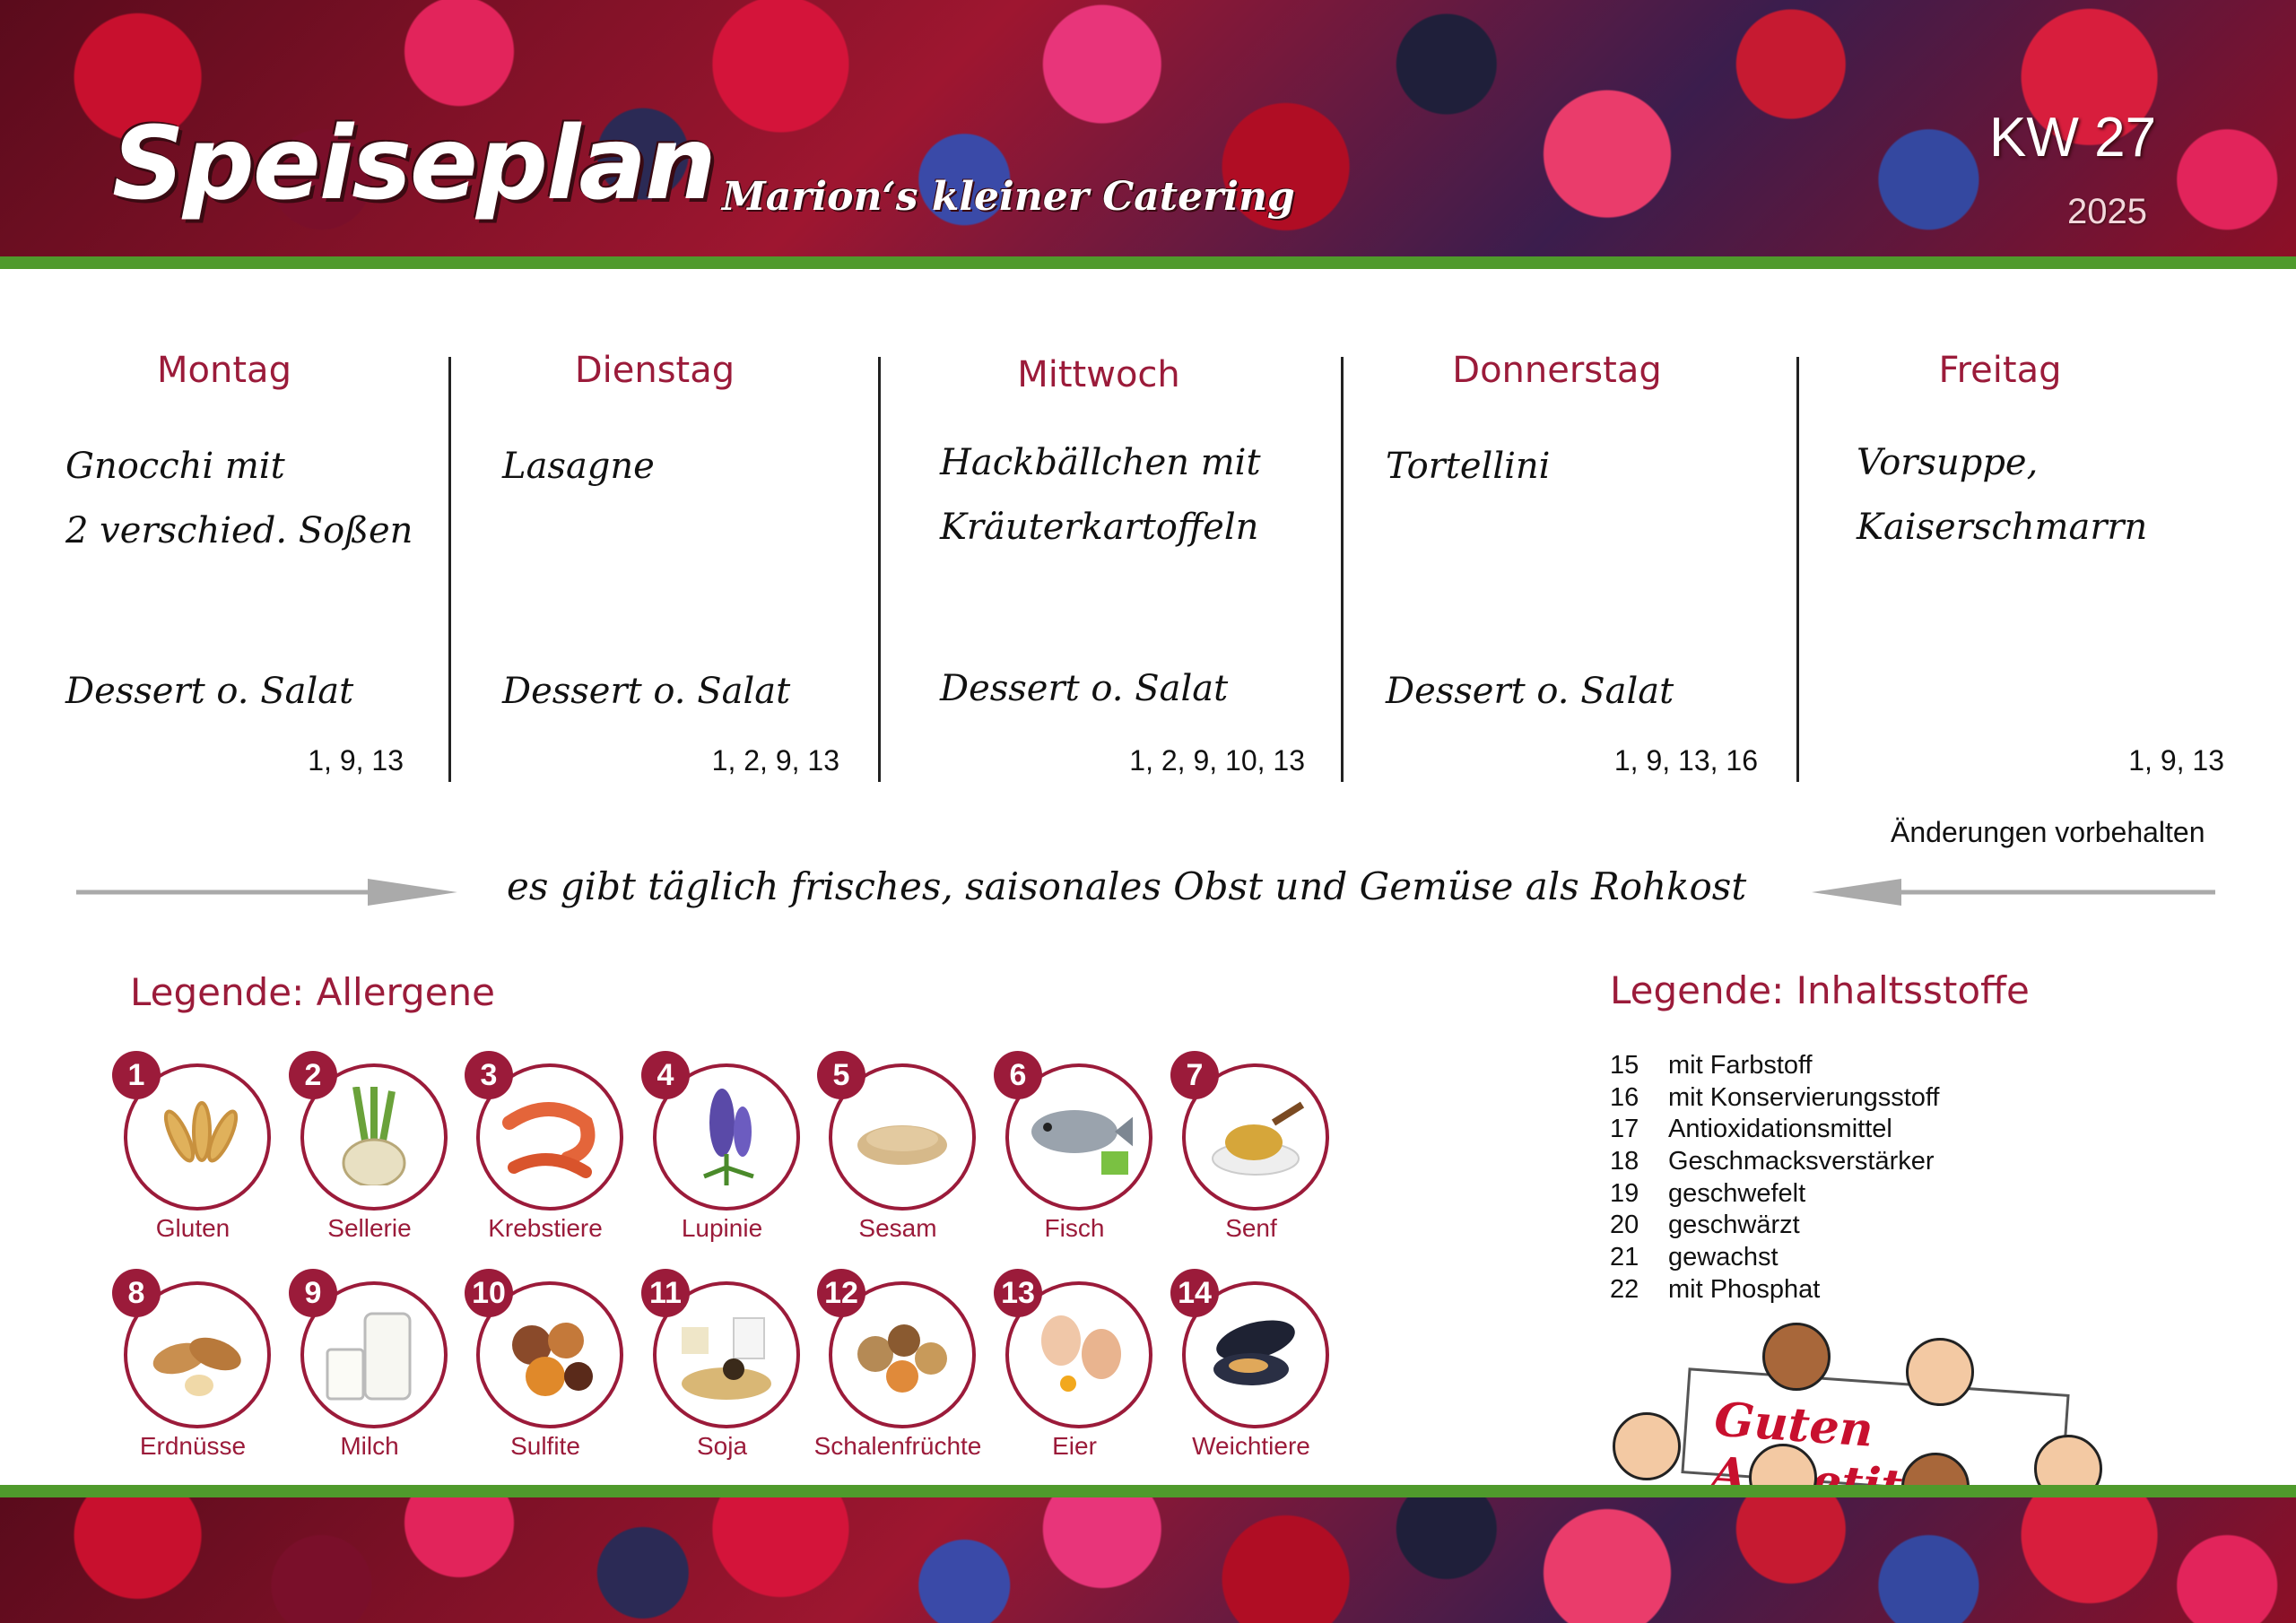  What do you see at coordinates (1242, 1142) in the screenshot?
I see `allergen-item: 7 Senf` at bounding box center [1242, 1142].